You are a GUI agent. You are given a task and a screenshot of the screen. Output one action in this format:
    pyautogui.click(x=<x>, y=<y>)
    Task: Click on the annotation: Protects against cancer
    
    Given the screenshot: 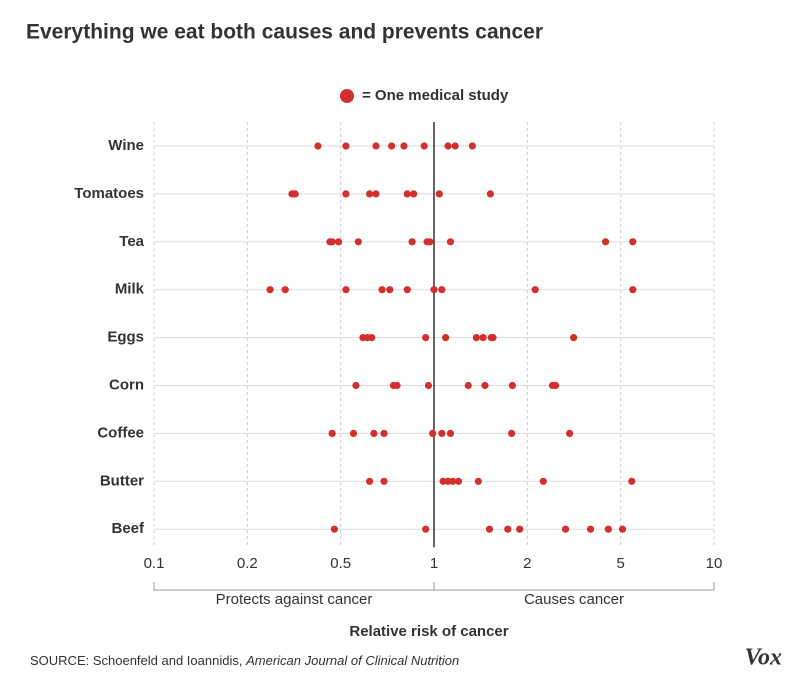 What is the action you would take?
    pyautogui.click(x=294, y=599)
    